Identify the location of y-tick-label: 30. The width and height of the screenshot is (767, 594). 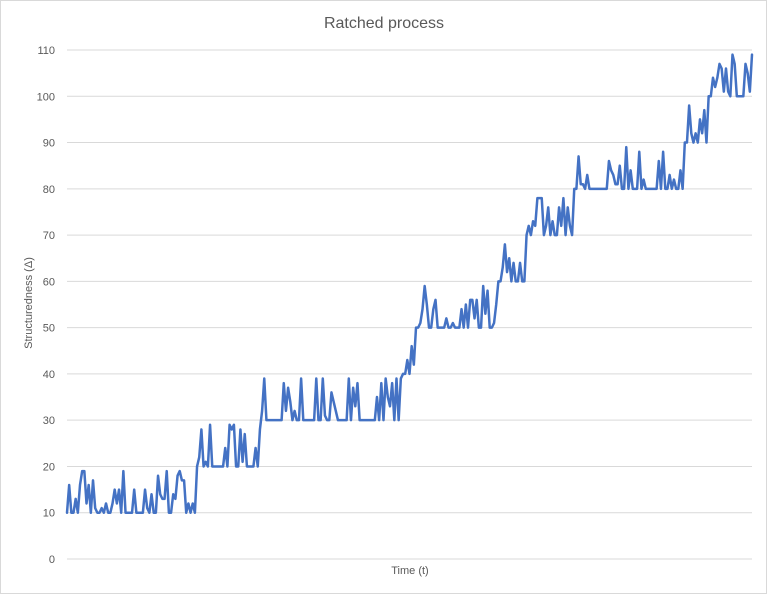
(49, 421).